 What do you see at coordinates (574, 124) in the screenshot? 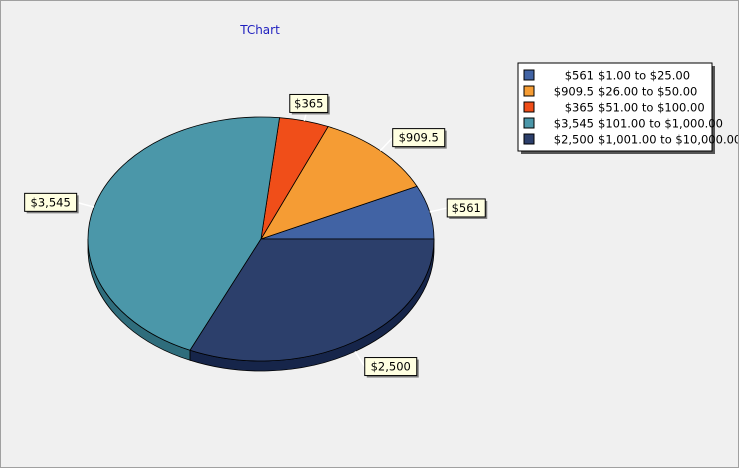
I see `legend-value: $3,545` at bounding box center [574, 124].